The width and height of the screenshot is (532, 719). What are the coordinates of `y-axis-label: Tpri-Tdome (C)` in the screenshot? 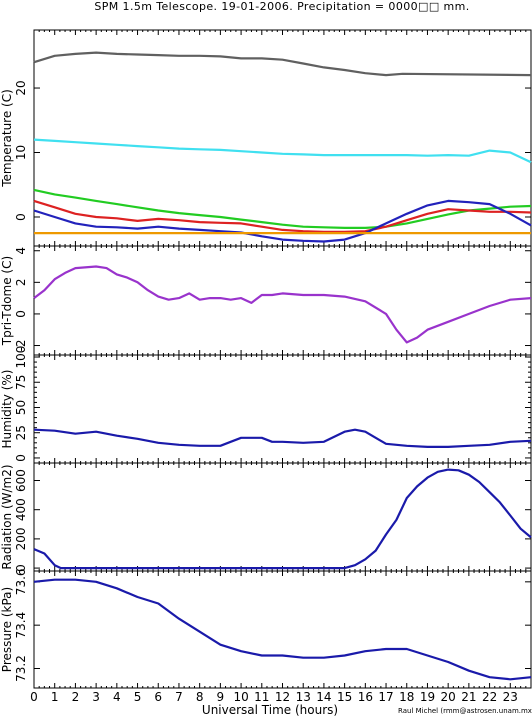 It's located at (7, 301).